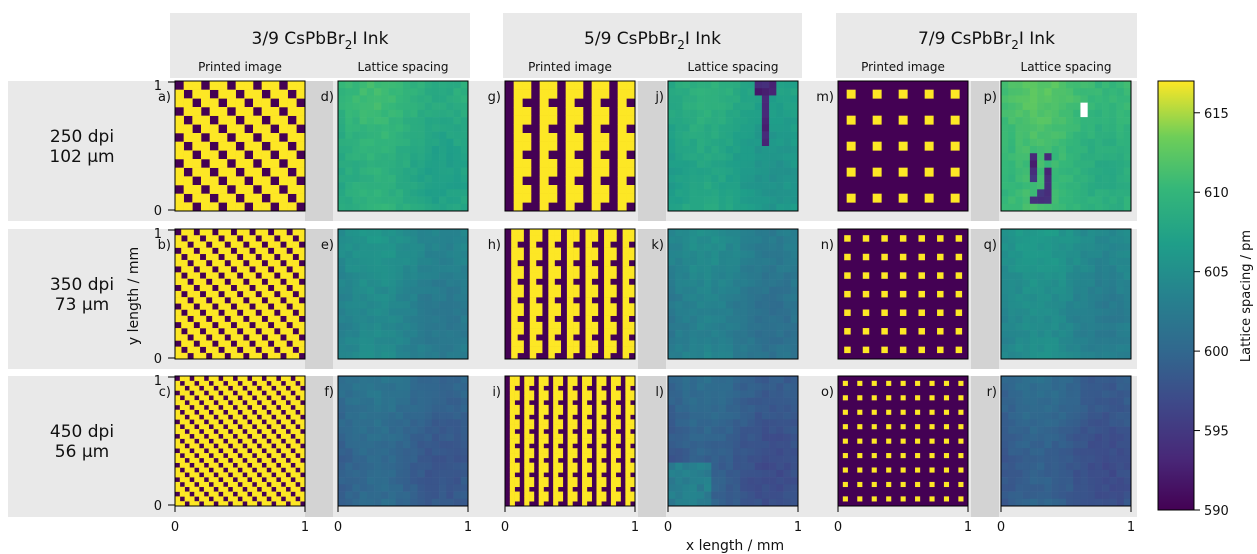 The image size is (1257, 554). I want to click on lattice-heatmap, so click(403, 294).